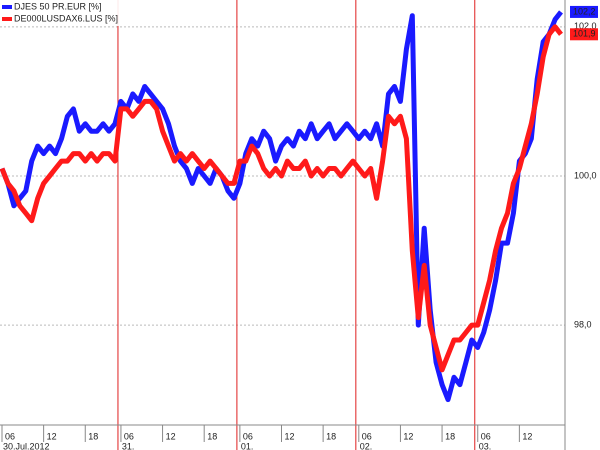  What do you see at coordinates (585, 175) in the screenshot?
I see `y-tick-label: 100,0` at bounding box center [585, 175].